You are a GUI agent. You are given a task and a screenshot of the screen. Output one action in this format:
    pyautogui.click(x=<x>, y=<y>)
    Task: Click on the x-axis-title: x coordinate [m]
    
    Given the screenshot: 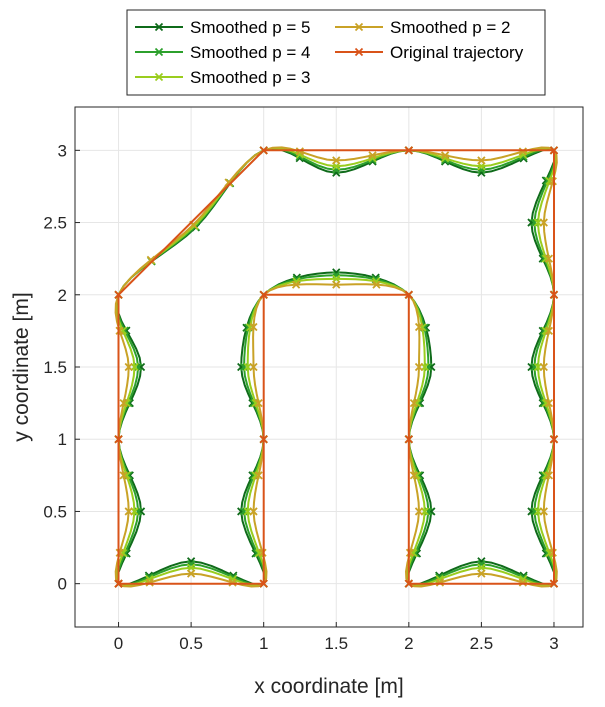 What is the action you would take?
    pyautogui.click(x=328, y=686)
    